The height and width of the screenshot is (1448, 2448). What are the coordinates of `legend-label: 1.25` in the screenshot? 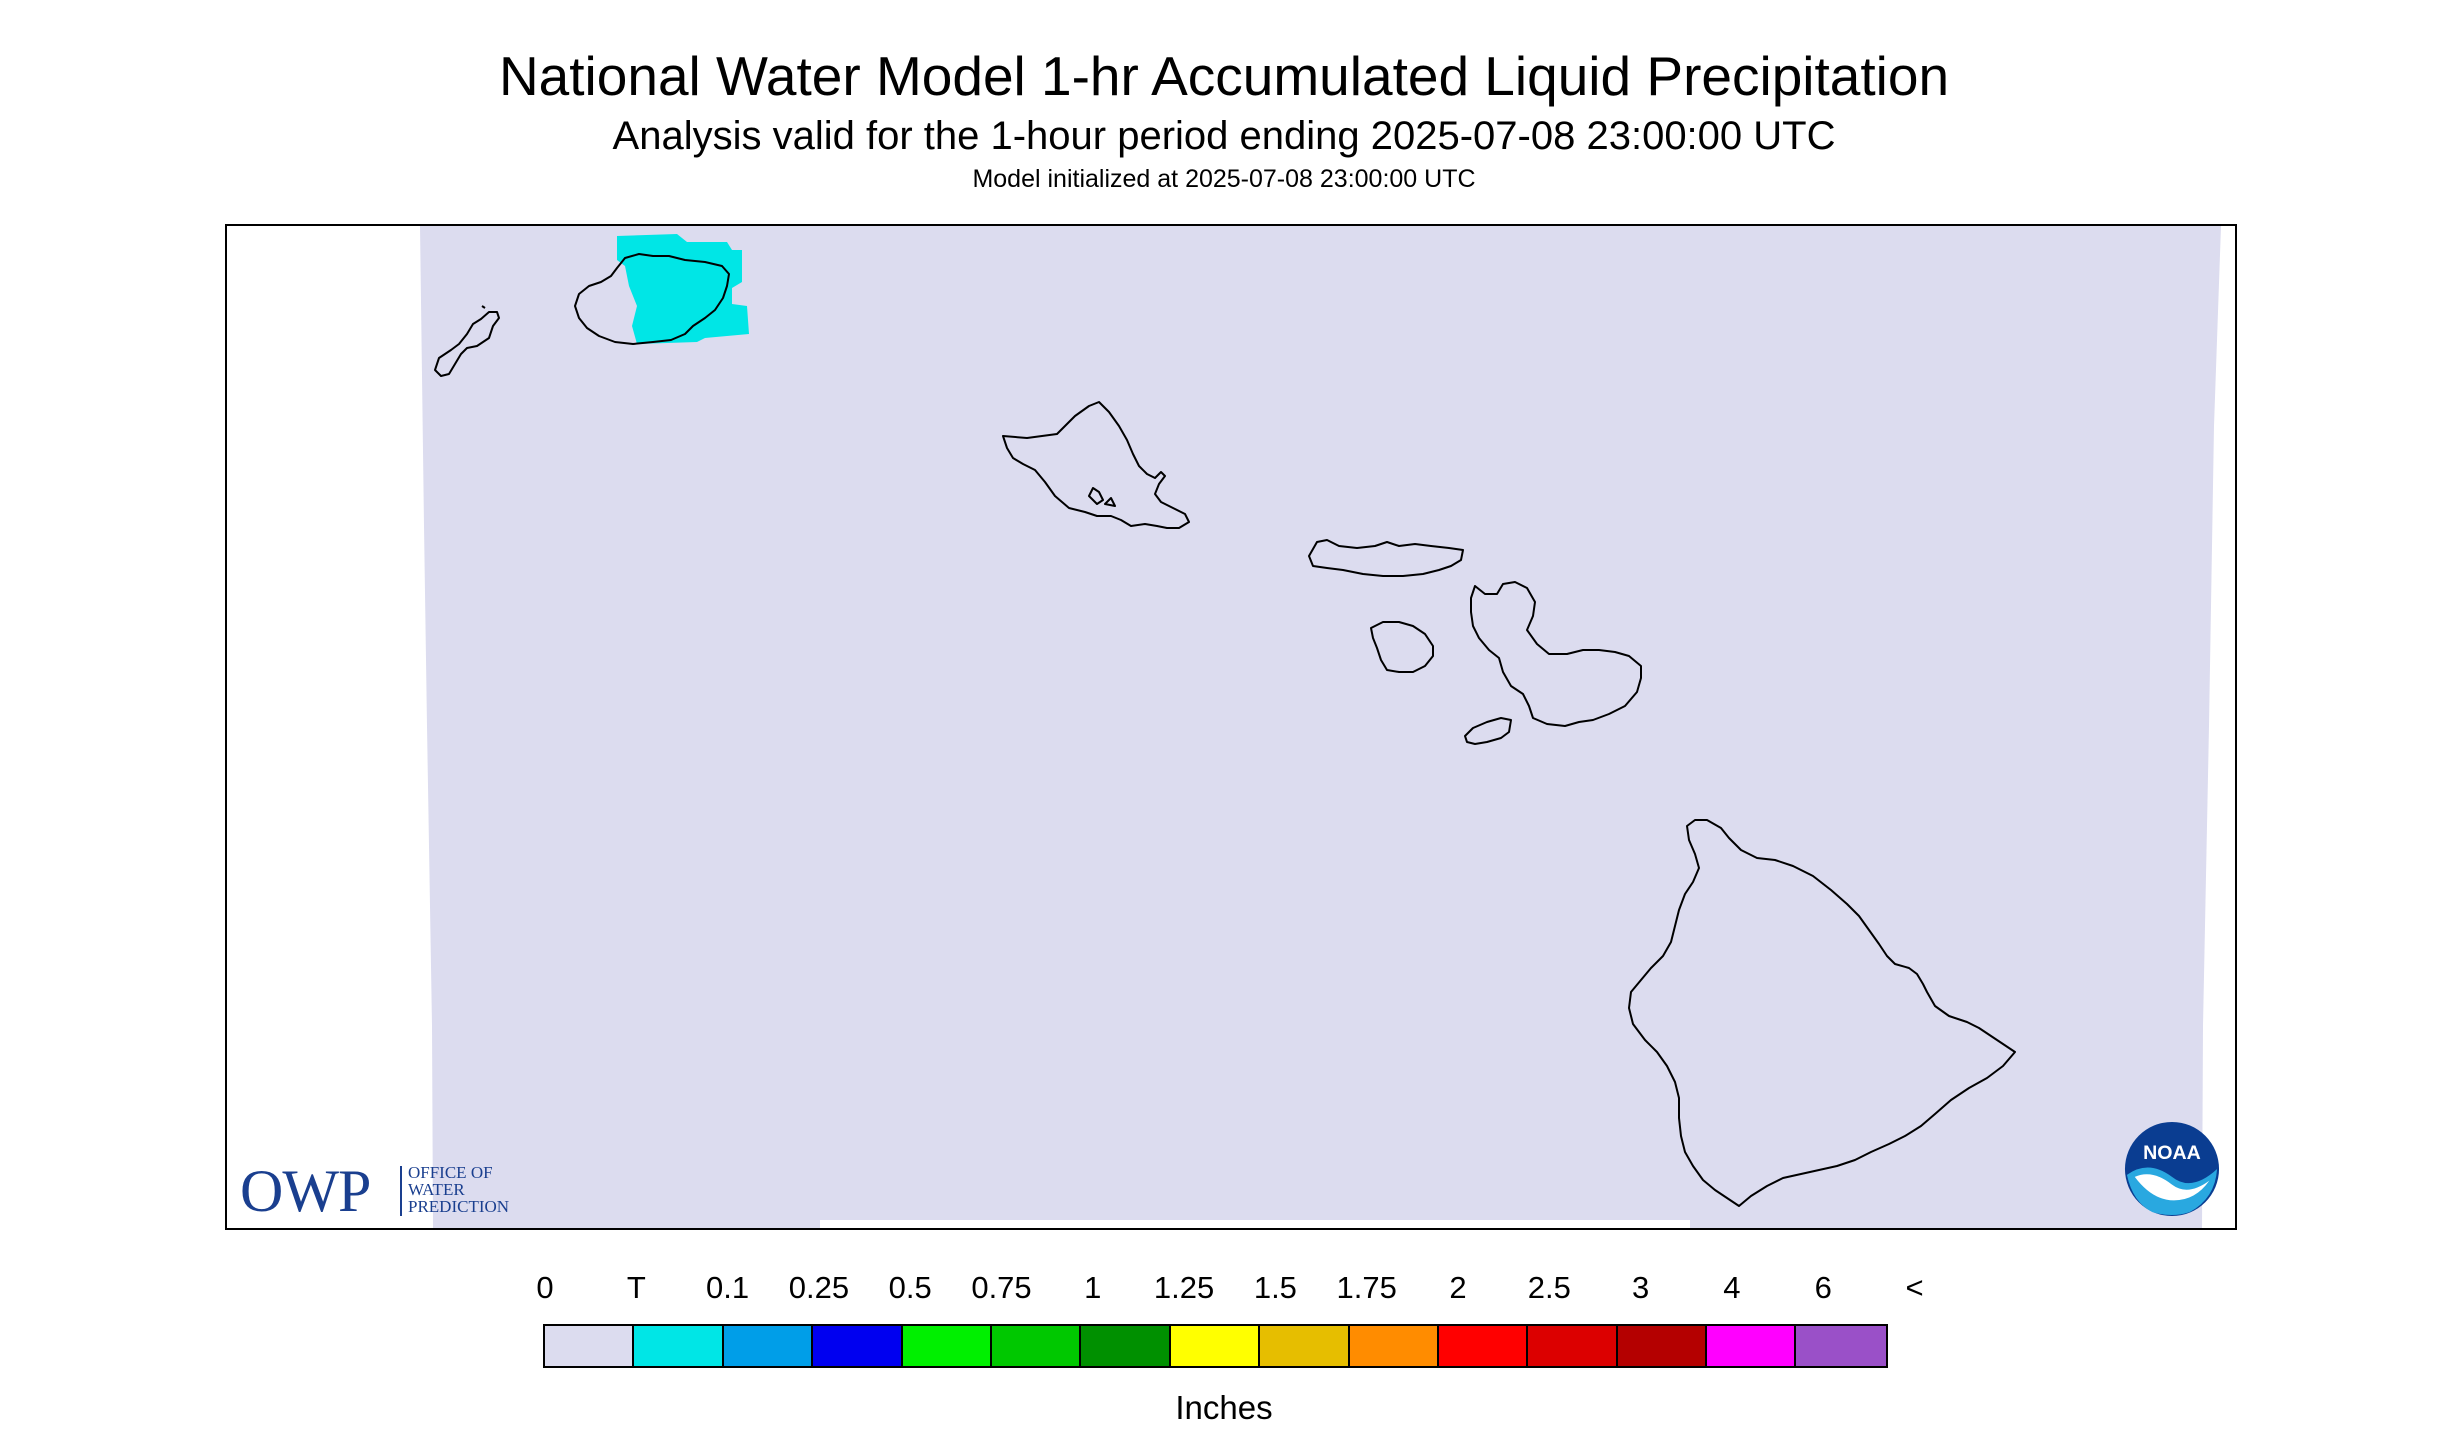 It's located at (1184, 1287).